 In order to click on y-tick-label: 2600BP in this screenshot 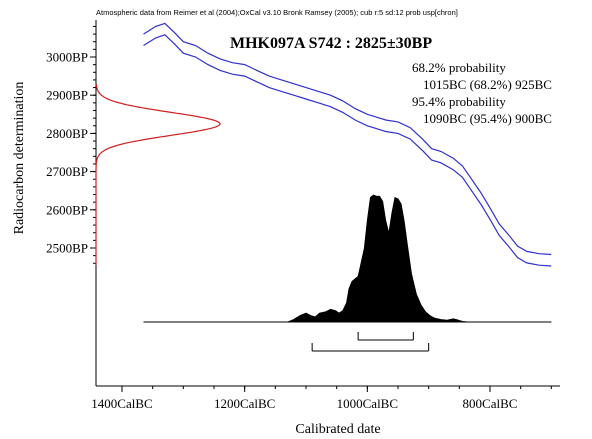, I will do `click(67, 209)`.